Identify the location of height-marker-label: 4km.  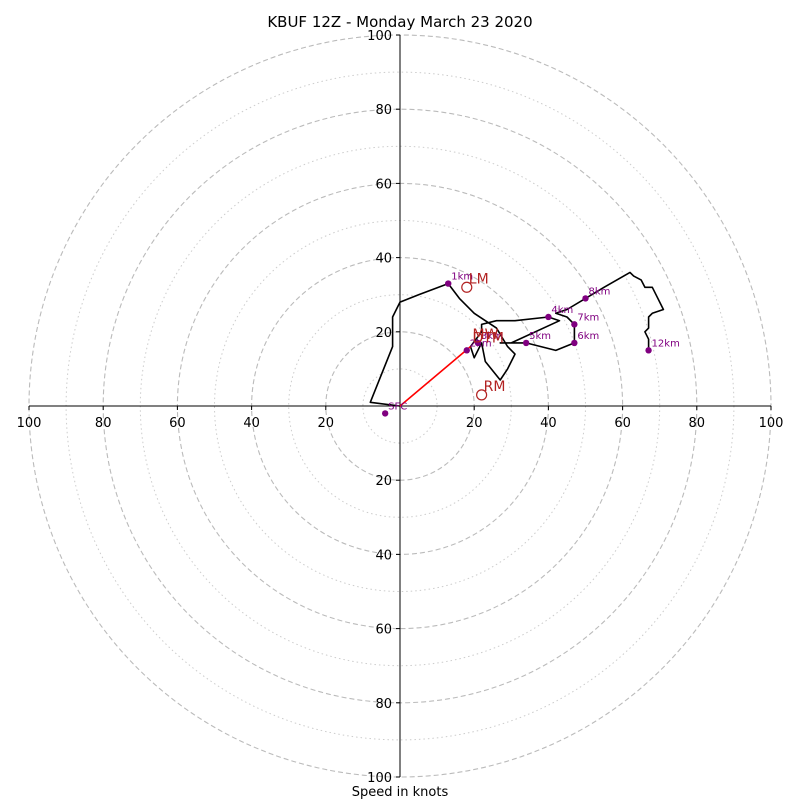
(562, 310).